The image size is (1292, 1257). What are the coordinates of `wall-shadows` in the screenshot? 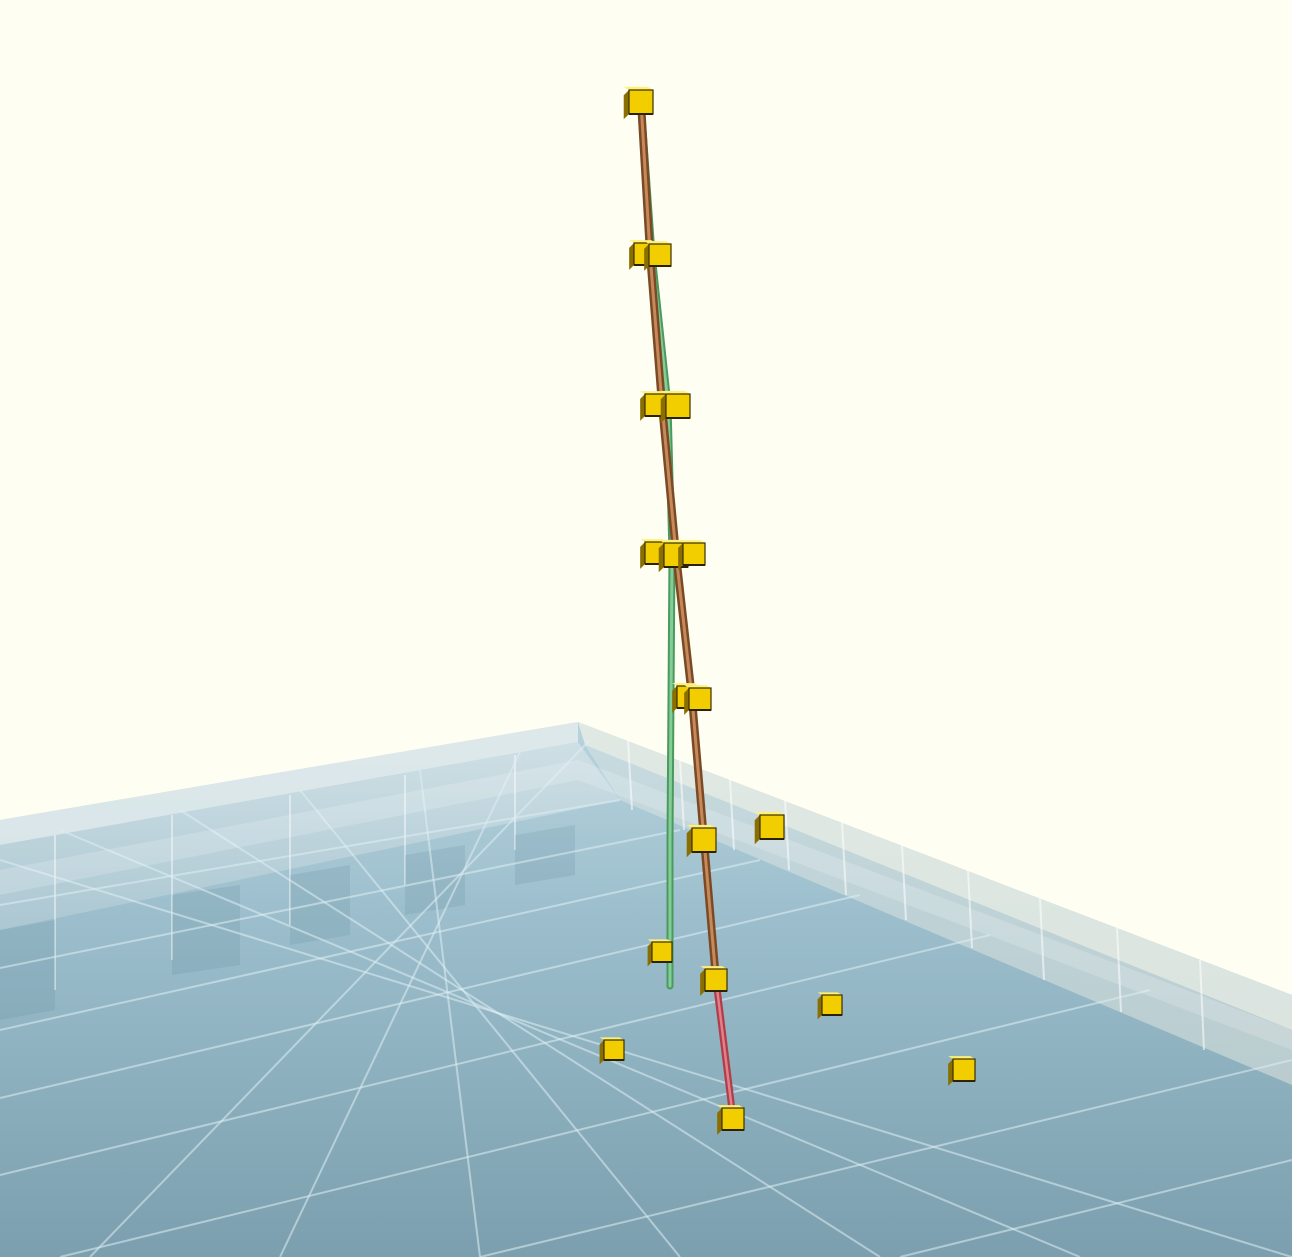 It's located at (287, 922).